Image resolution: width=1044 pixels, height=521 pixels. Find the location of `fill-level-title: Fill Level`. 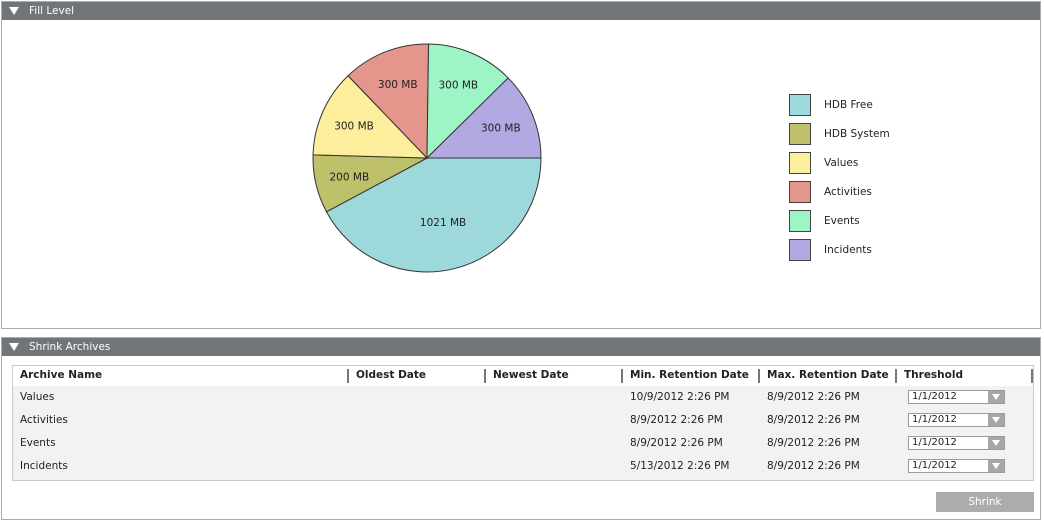

fill-level-title: Fill Level is located at coordinates (52, 11).